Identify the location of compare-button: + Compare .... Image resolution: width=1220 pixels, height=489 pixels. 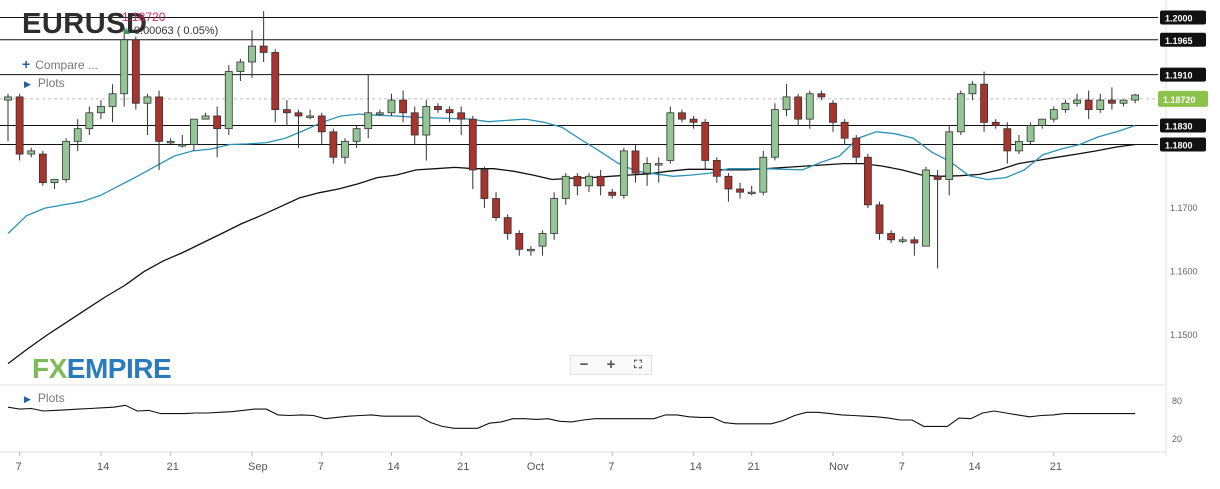
(60, 64).